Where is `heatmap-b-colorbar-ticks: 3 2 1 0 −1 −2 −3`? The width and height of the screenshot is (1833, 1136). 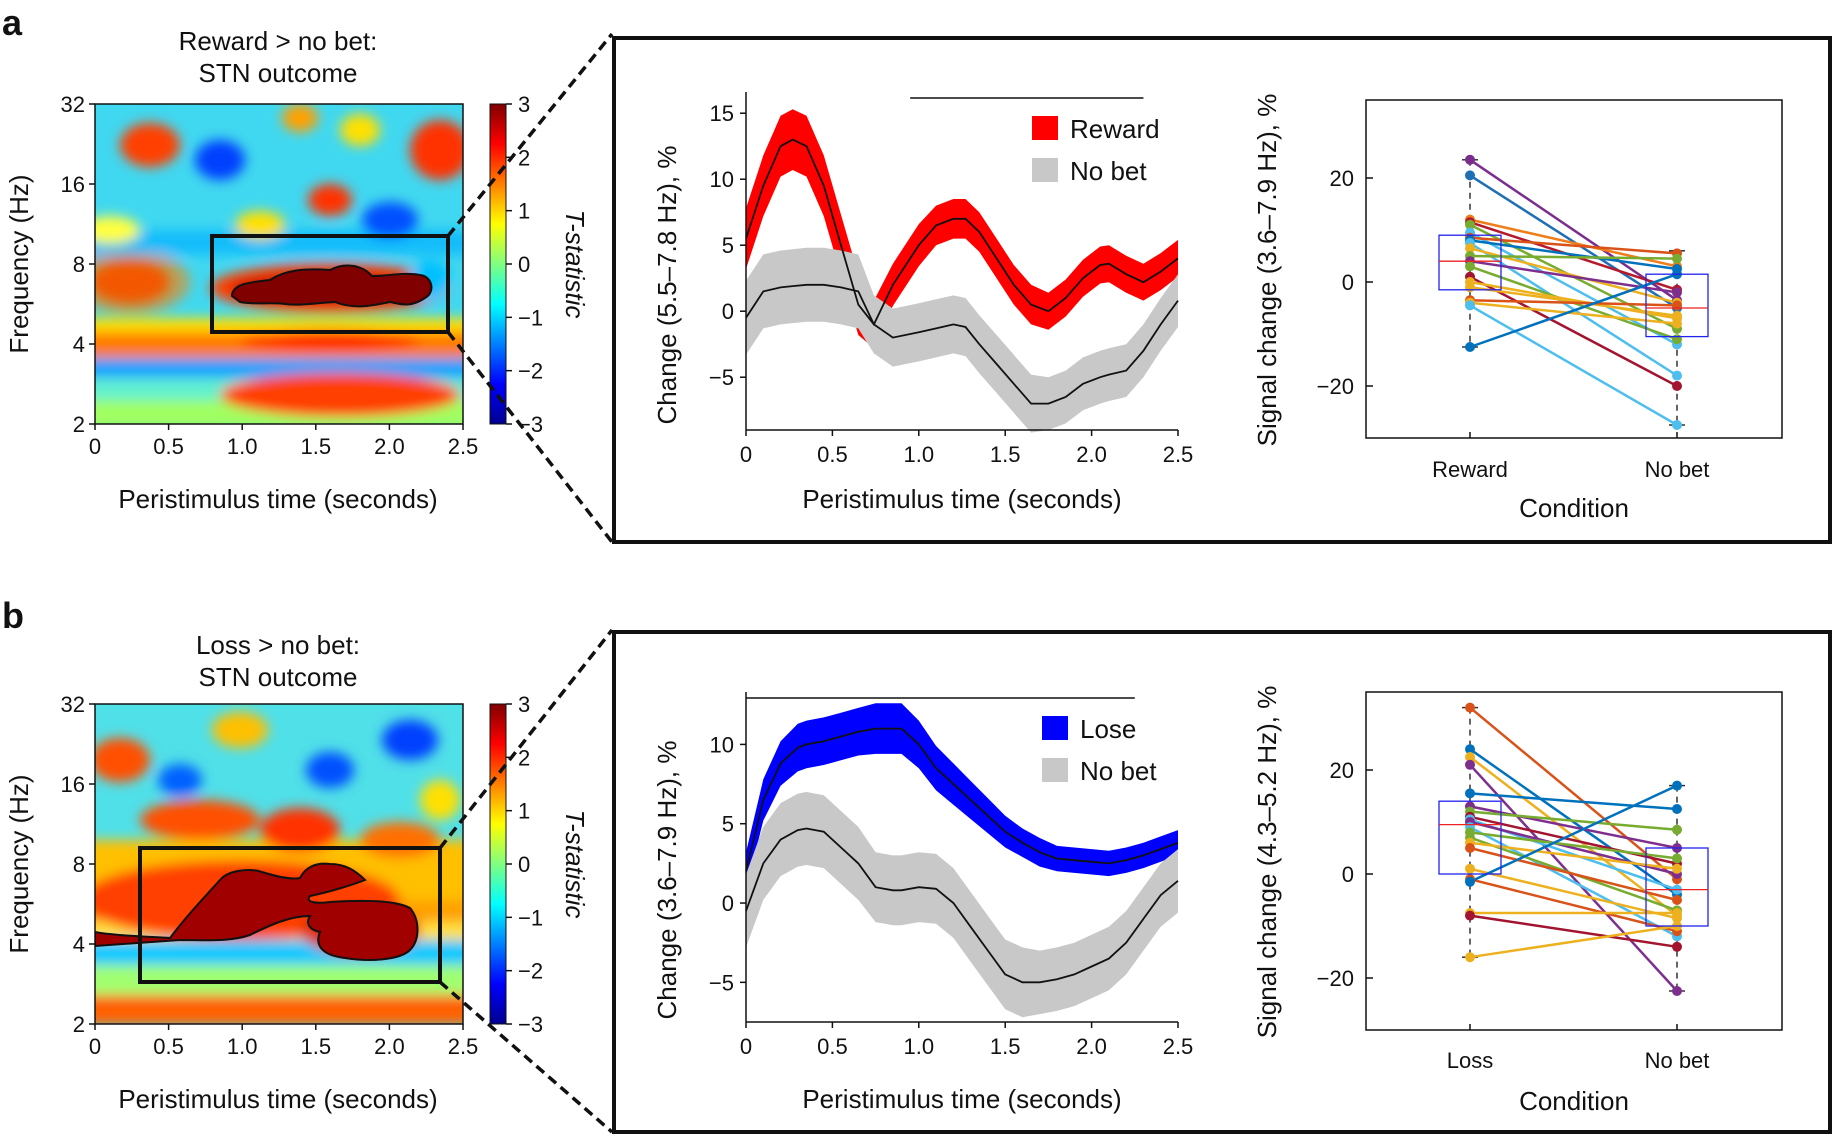
heatmap-b-colorbar-ticks: 3 2 1 0 −1 −2 −3 is located at coordinates (524, 864).